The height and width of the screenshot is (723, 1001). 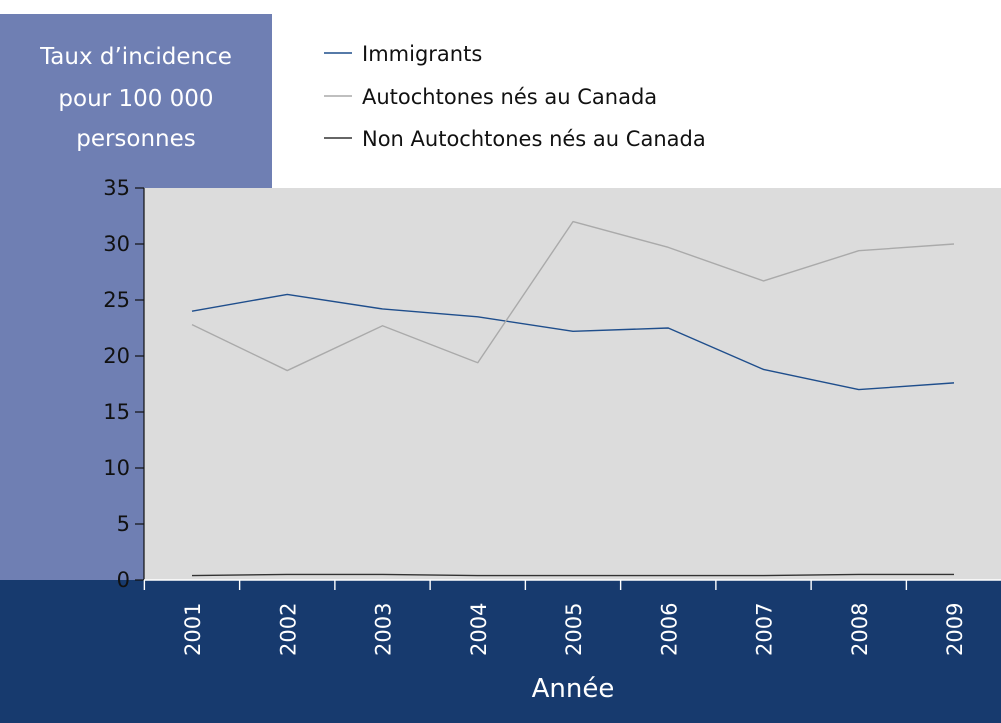 I want to click on y-tick-label: 5, so click(x=123, y=524).